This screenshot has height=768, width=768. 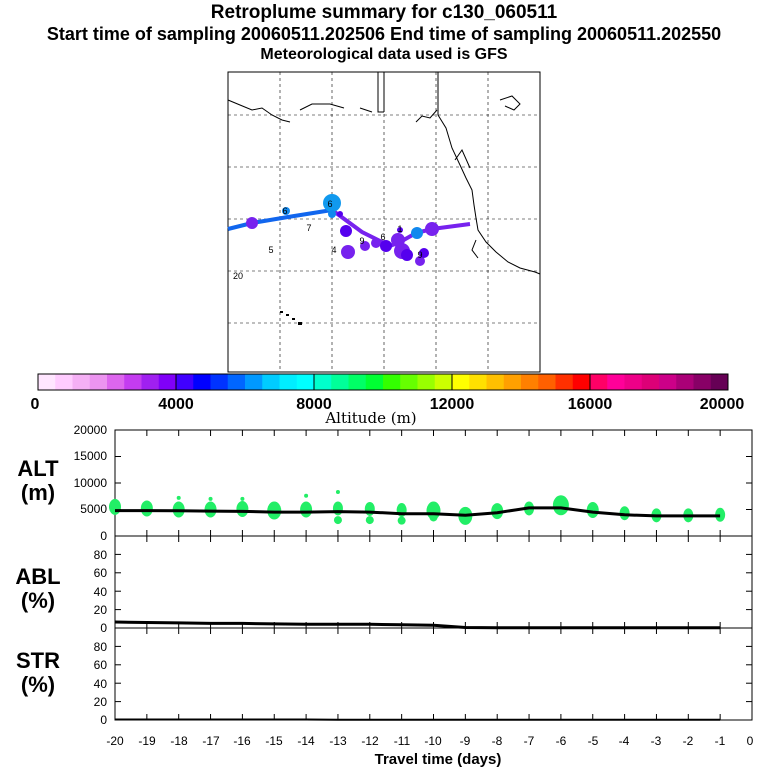 What do you see at coordinates (37, 576) in the screenshot?
I see `abl-label: ABL` at bounding box center [37, 576].